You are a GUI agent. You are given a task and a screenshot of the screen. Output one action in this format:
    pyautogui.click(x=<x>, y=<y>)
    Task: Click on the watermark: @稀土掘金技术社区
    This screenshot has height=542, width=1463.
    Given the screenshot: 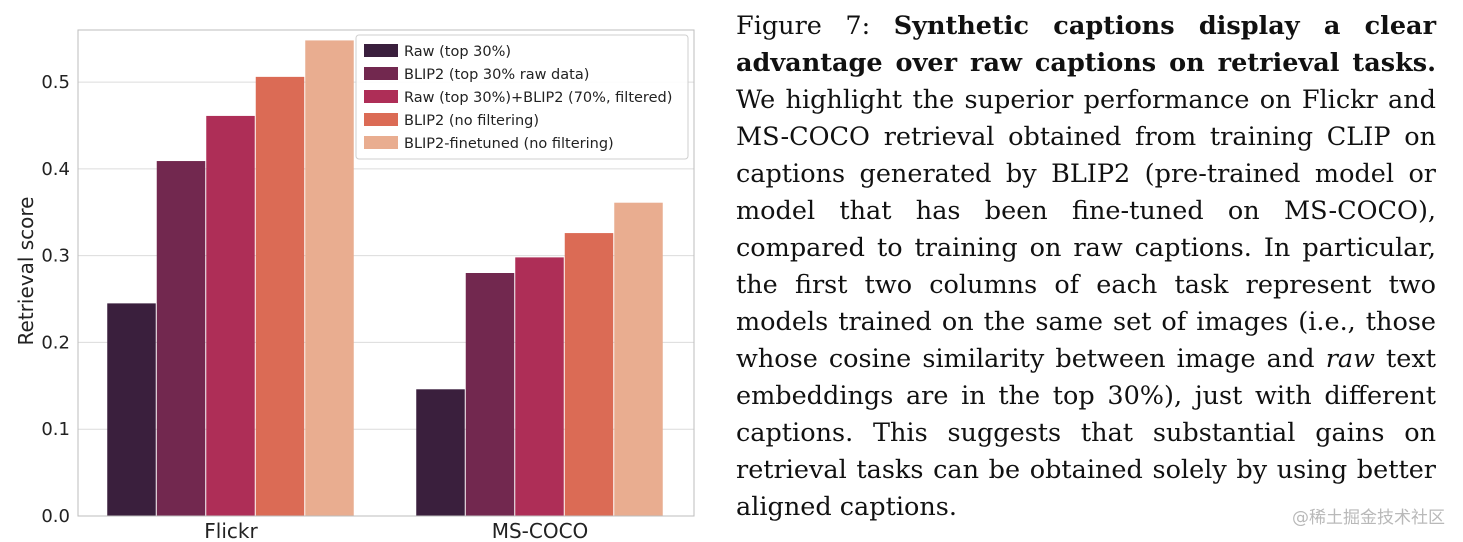 What is the action you would take?
    pyautogui.click(x=1368, y=518)
    